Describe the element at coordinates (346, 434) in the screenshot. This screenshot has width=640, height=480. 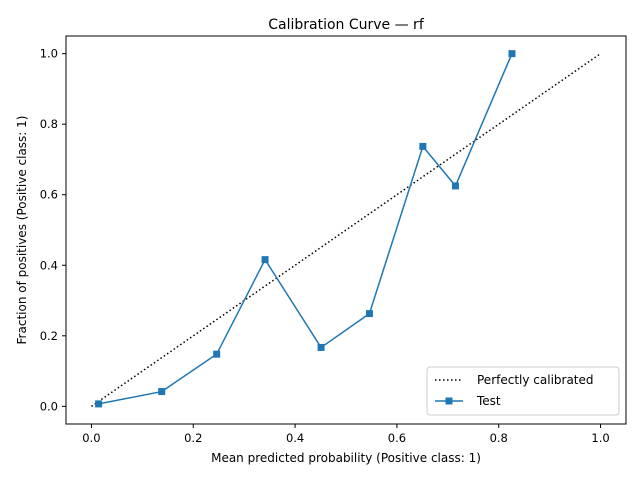
I see `x-axis-ticks: 0.0 0.2 0.4 0.6 0.8 1.0` at that location.